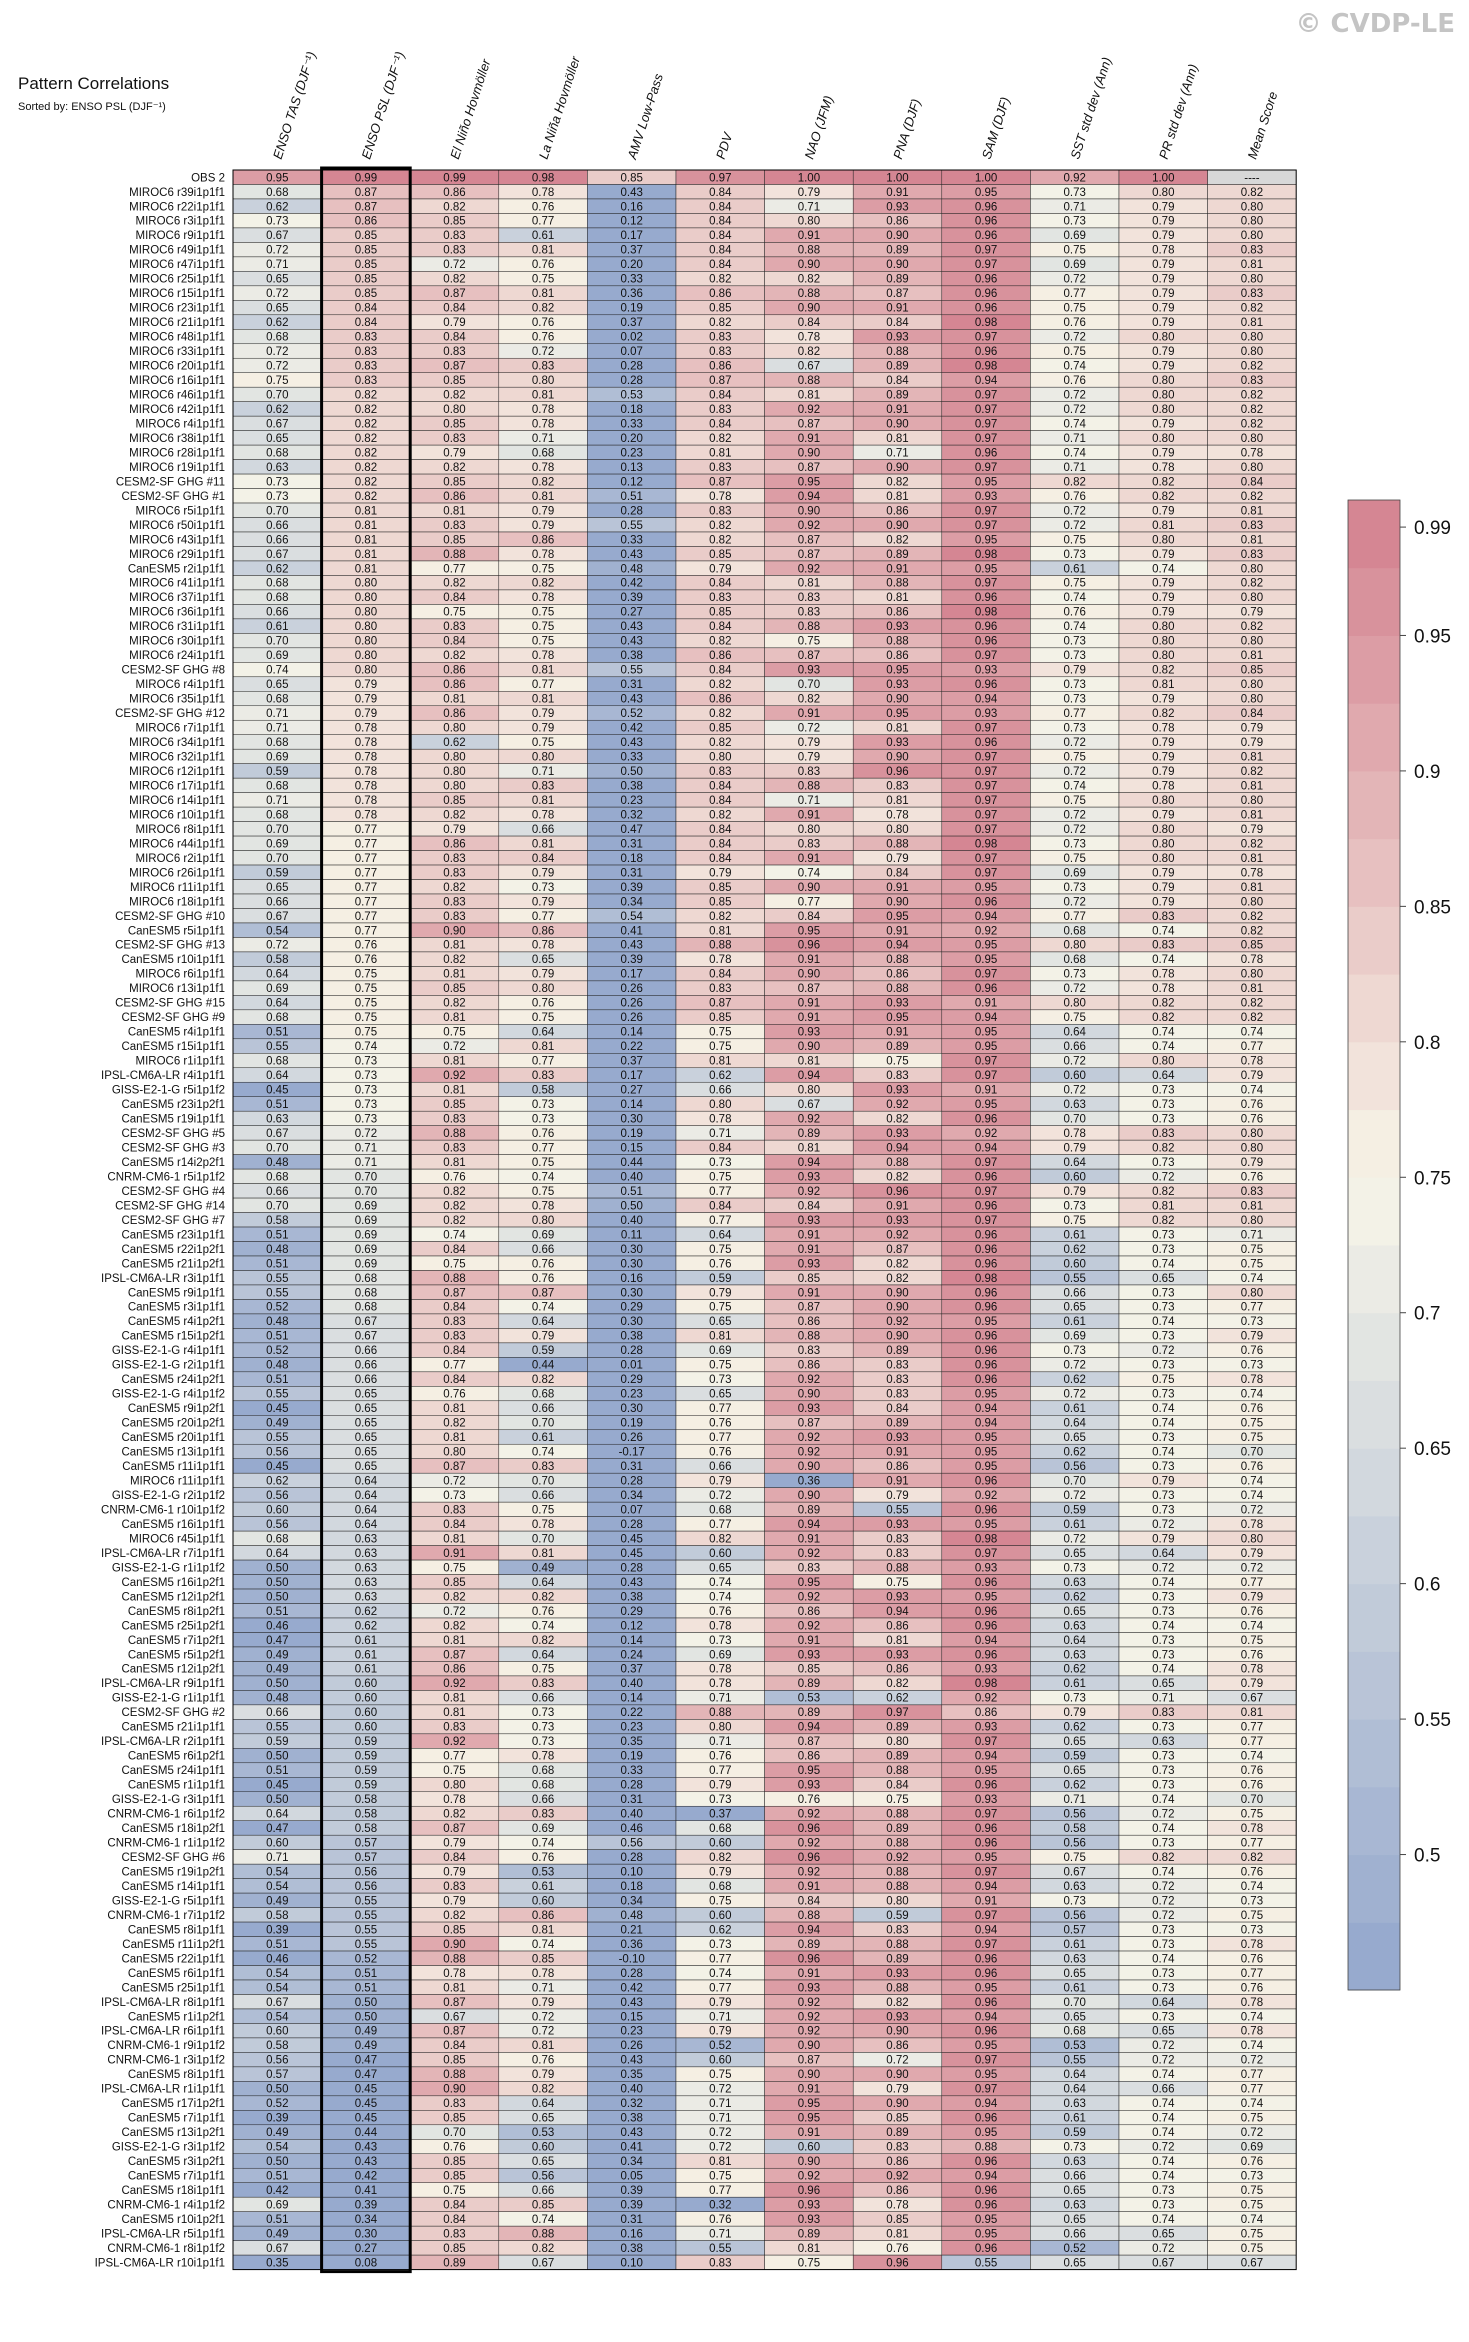  What do you see at coordinates (277, 1641) in the screenshot?
I see `cell-value: 0.47` at bounding box center [277, 1641].